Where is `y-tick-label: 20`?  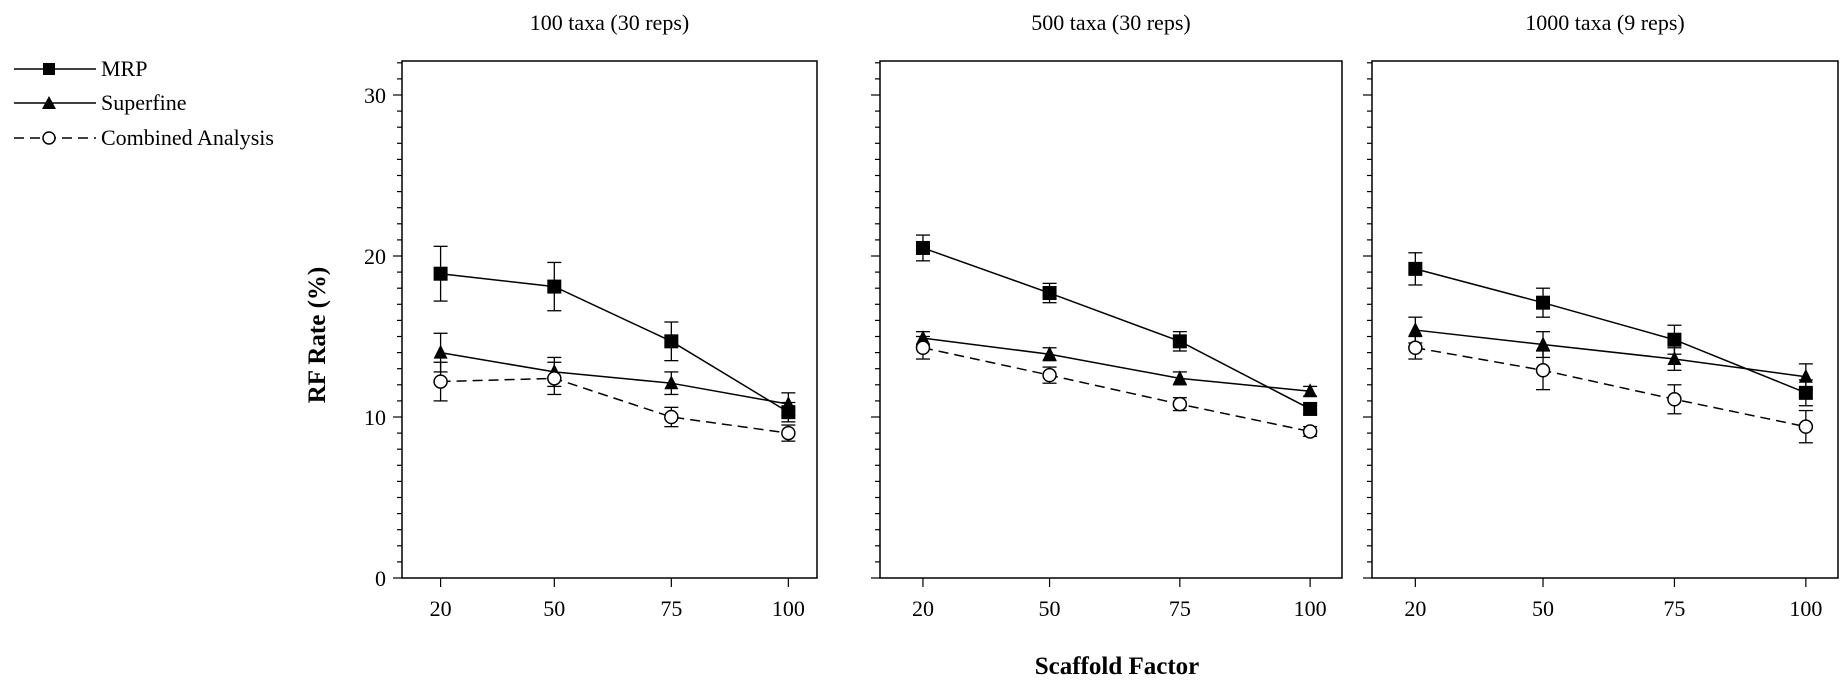 y-tick-label: 20 is located at coordinates (375, 256).